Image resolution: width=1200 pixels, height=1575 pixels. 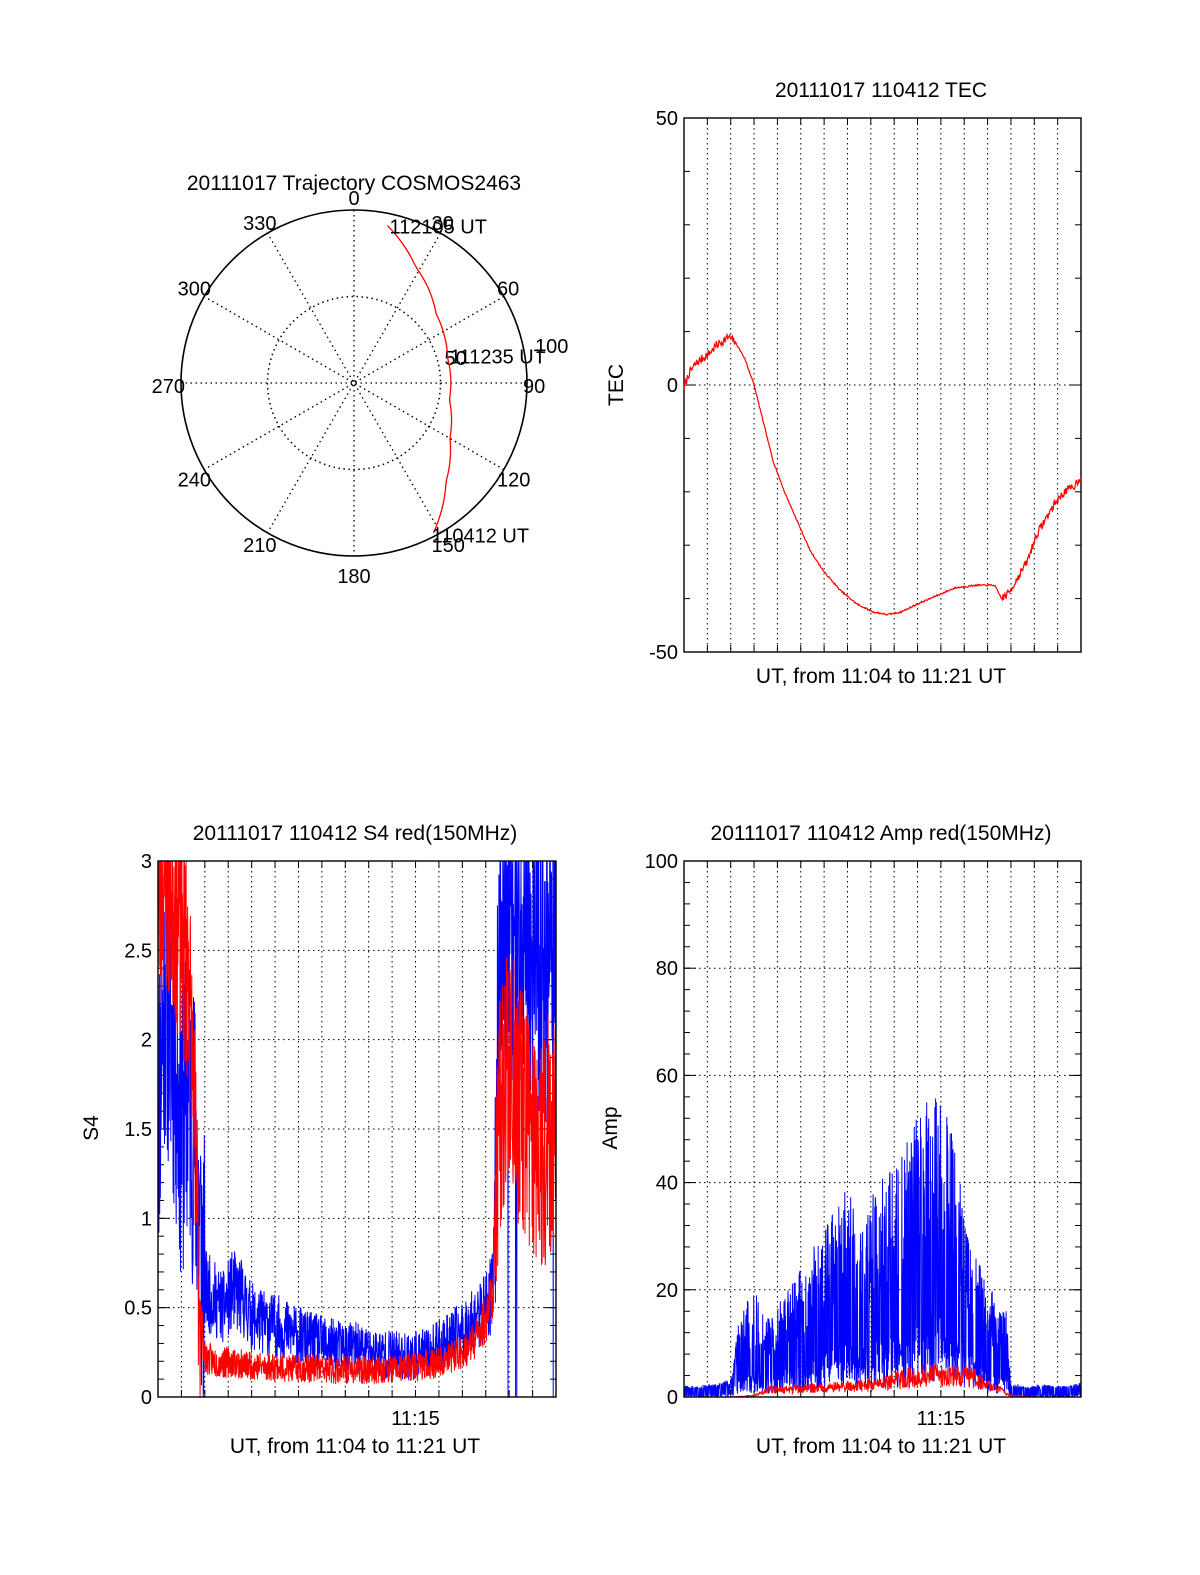 I want to click on trajectory-line, so click(x=420, y=379).